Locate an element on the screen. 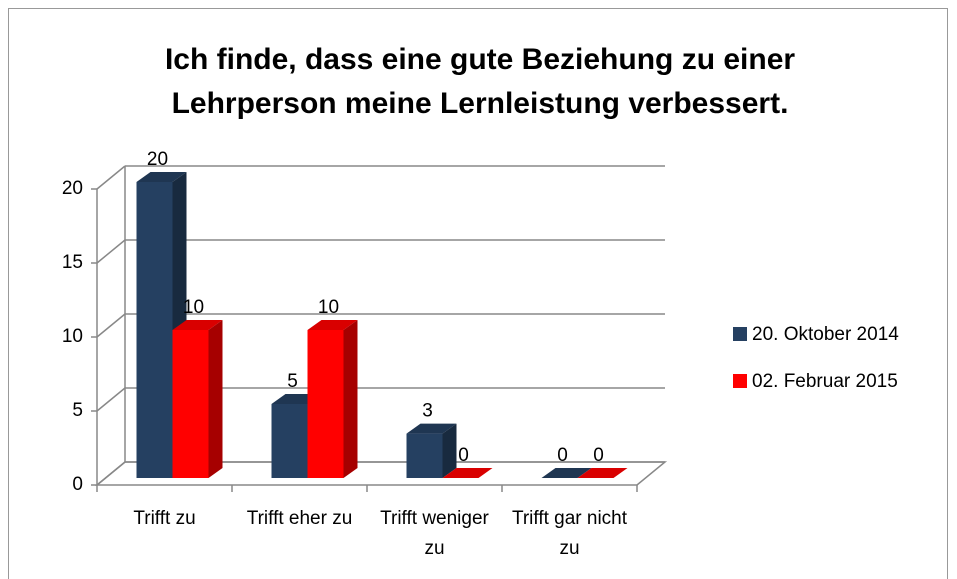 This screenshot has width=957, height=579. x-tick-label: Trifft eher zu is located at coordinates (299, 518).